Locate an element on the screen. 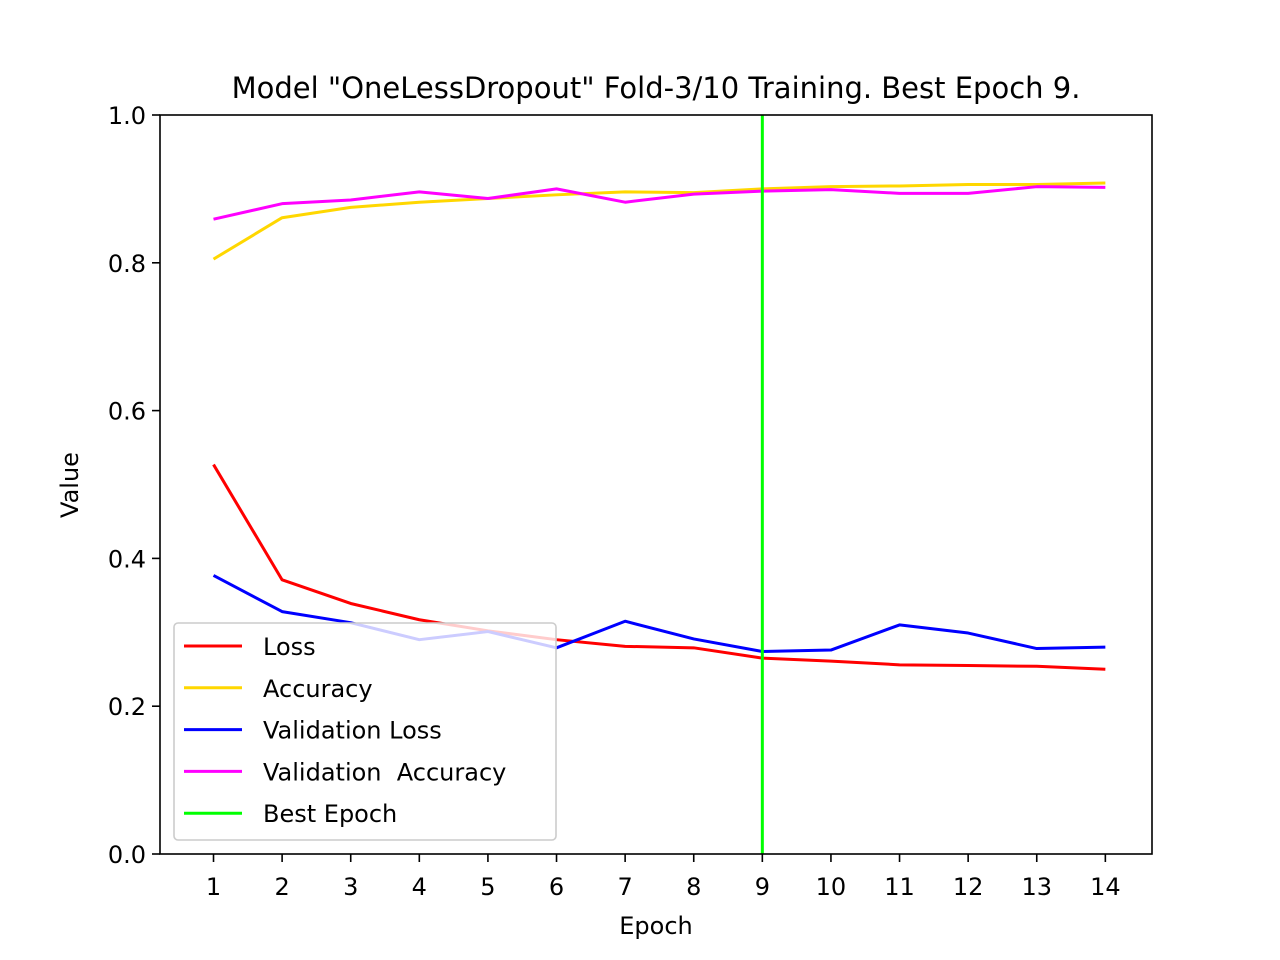 The height and width of the screenshot is (960, 1280). x-axis-label: Epoch is located at coordinates (656, 926).